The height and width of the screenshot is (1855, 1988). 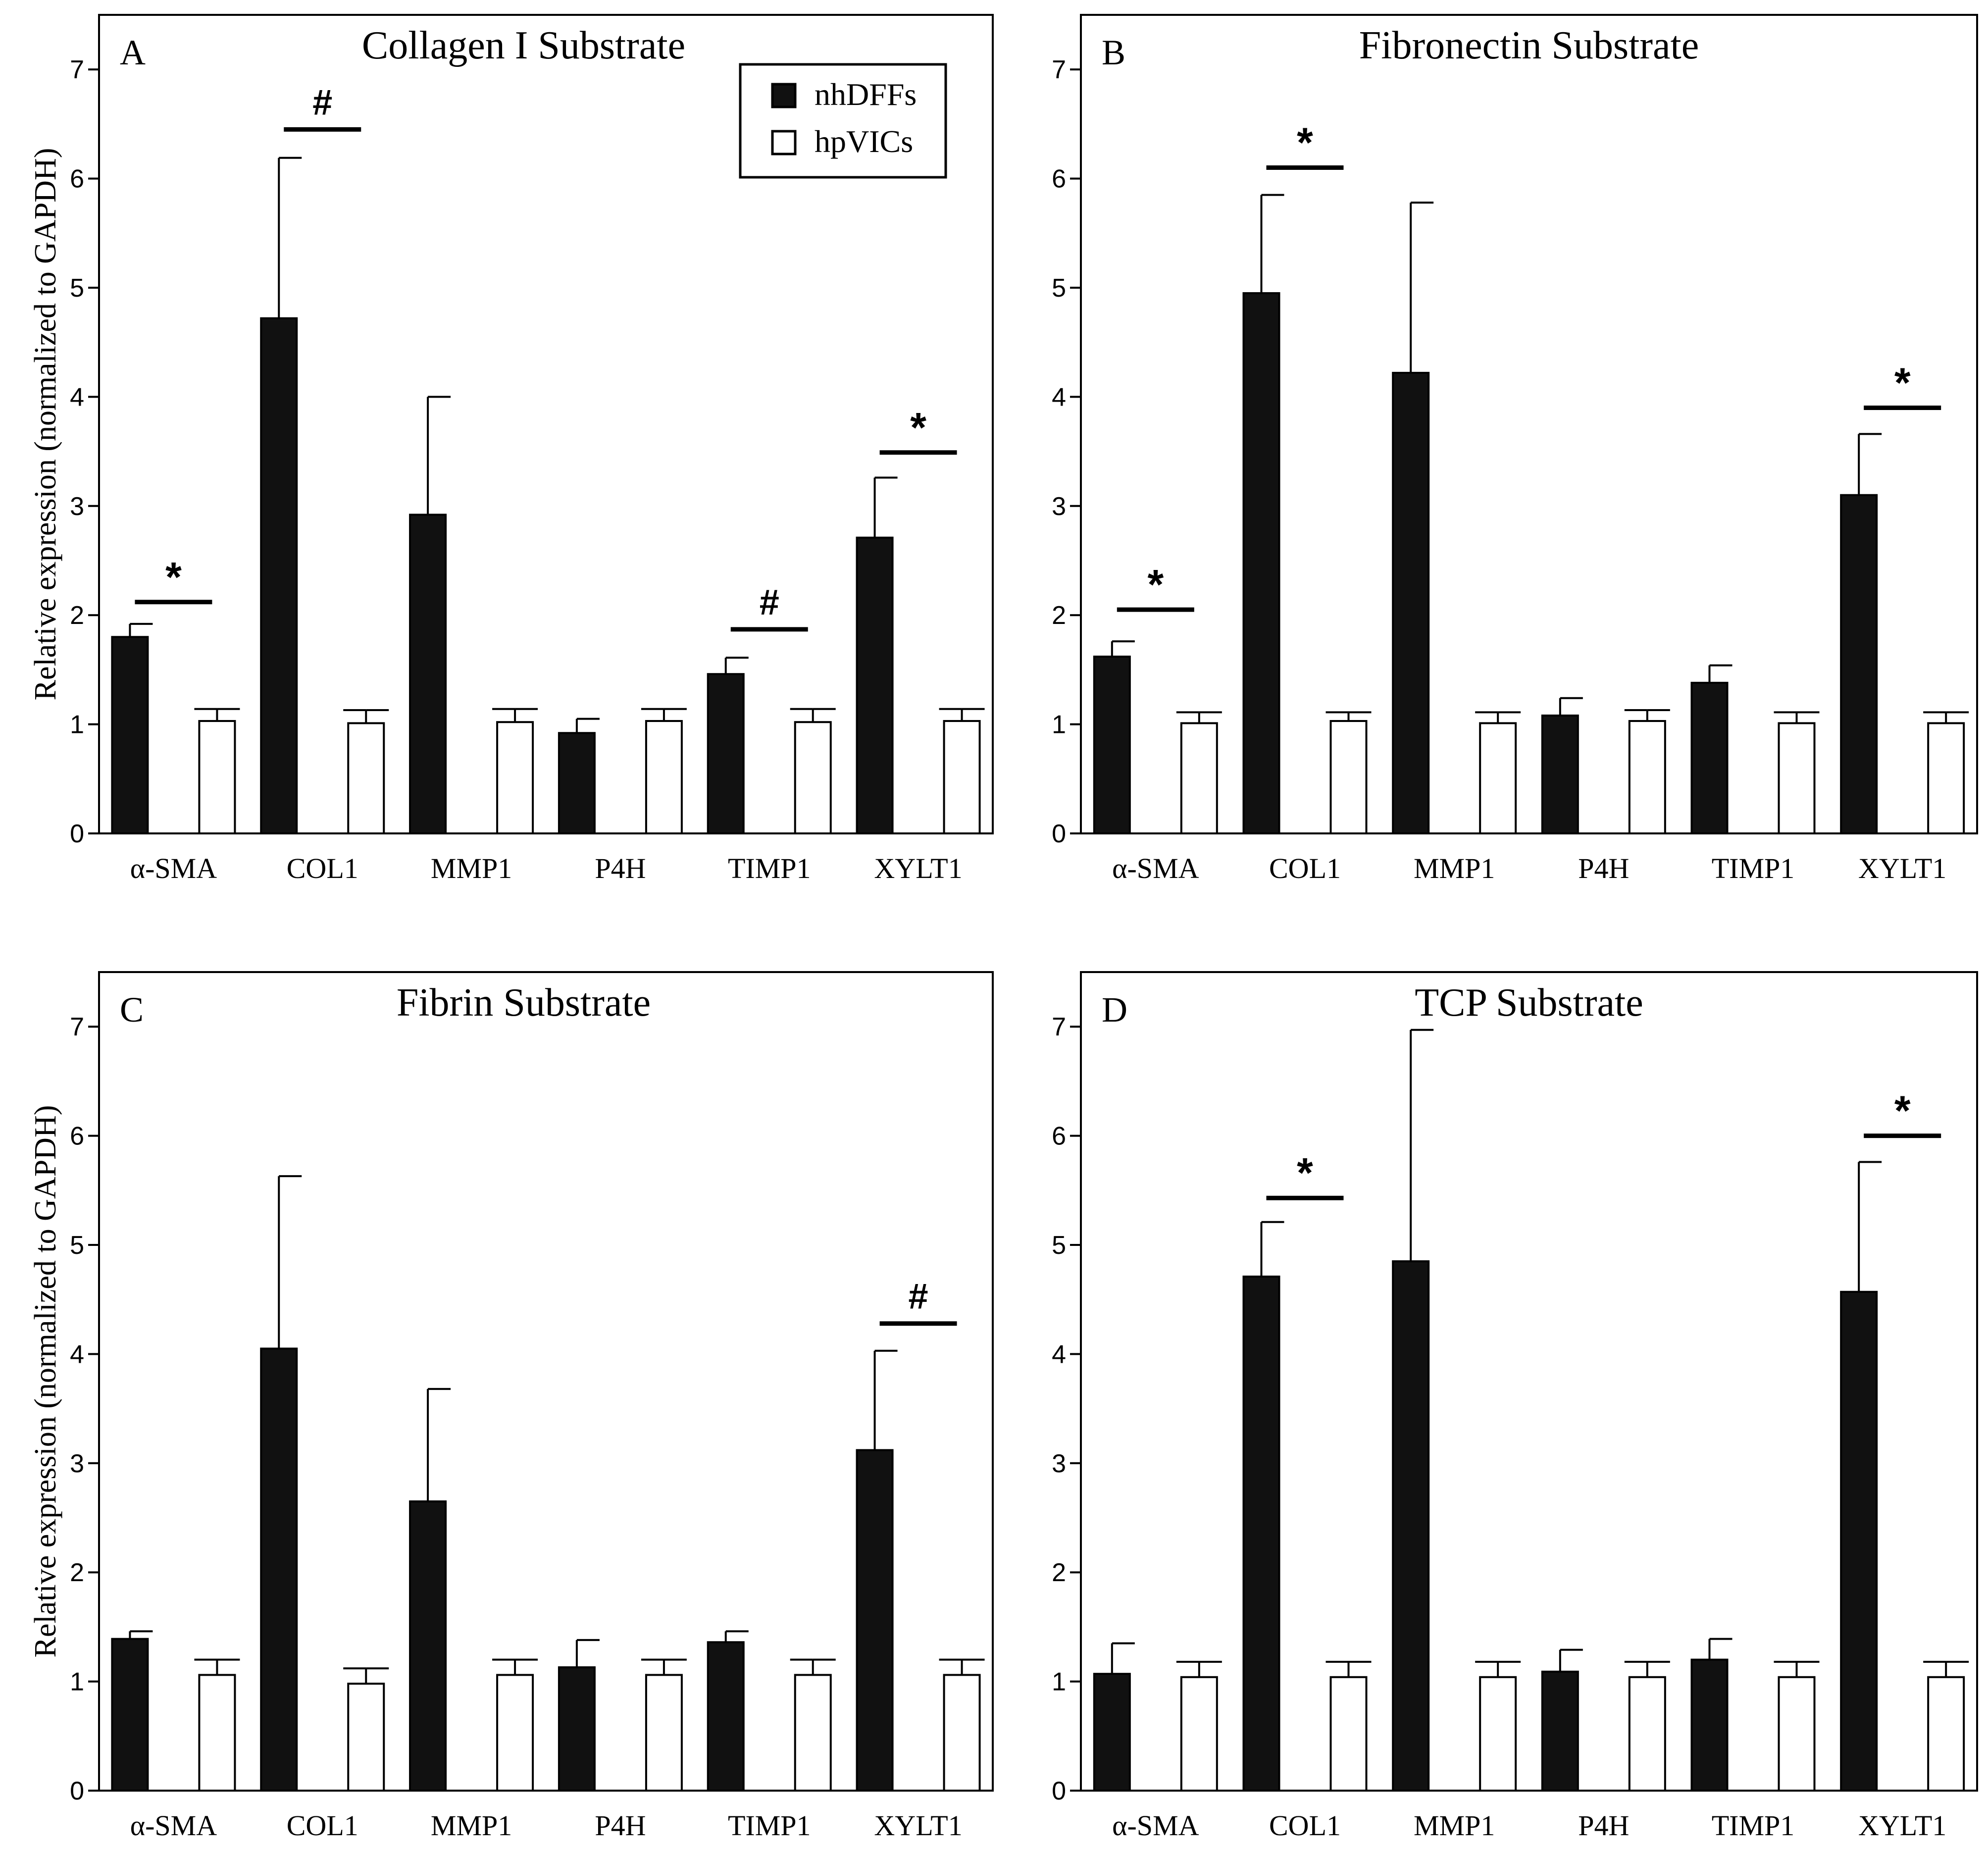 I want to click on legend-label: nhDFFs, so click(x=866, y=94).